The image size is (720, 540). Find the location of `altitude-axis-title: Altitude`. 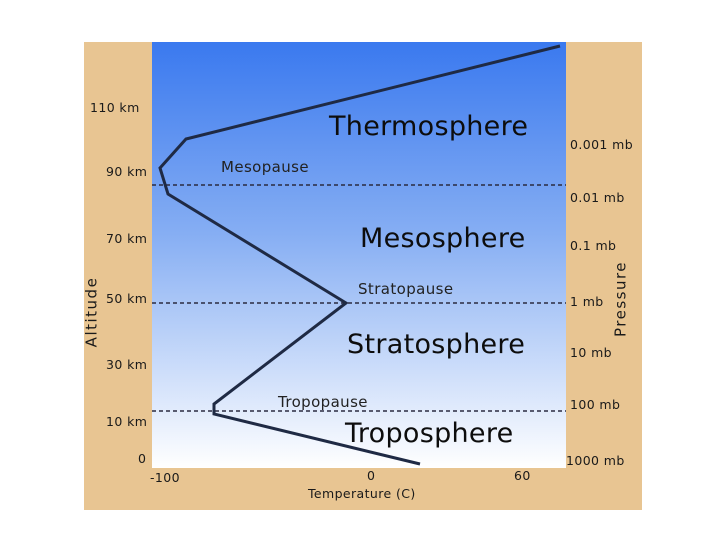

altitude-axis-title: Altitude is located at coordinates (91, 312).